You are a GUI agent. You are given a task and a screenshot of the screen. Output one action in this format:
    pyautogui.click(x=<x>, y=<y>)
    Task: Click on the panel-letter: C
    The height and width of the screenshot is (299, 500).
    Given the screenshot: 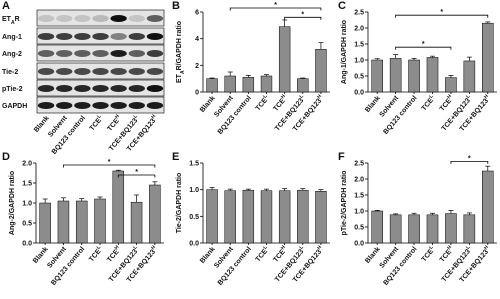 What is the action you would take?
    pyautogui.click(x=342, y=6)
    